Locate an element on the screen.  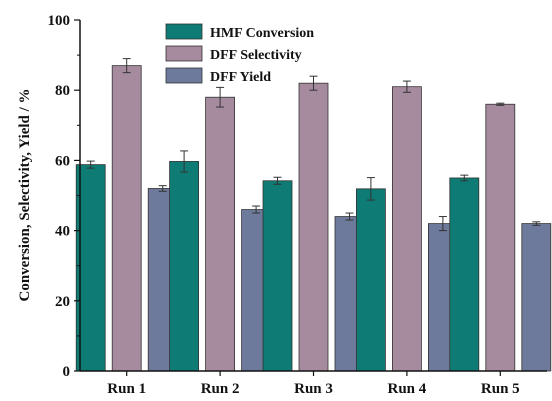
legend-label: DFF Yield is located at coordinates (240, 77).